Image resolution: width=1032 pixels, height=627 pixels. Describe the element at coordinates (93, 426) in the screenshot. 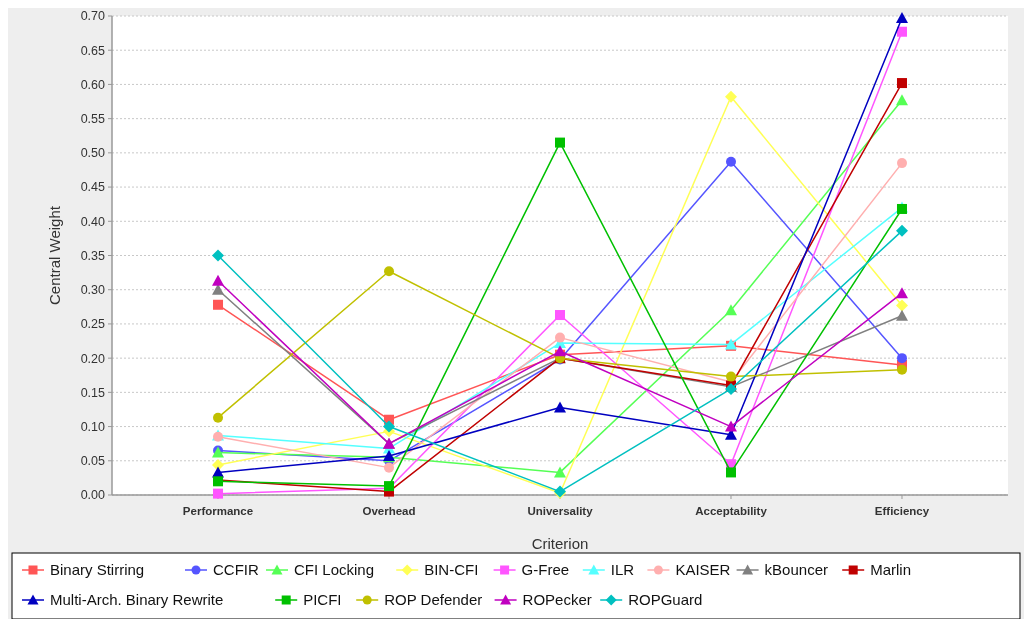

I see `y-tick-label: 0.10` at that location.